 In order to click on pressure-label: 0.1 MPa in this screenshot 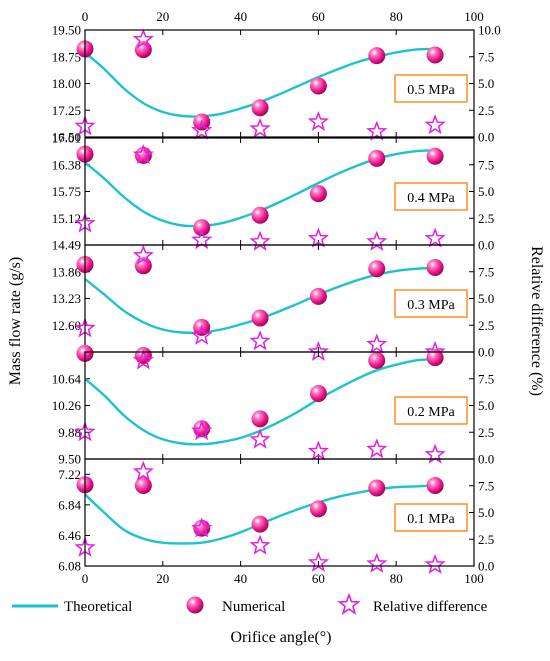, I will do `click(431, 519)`.